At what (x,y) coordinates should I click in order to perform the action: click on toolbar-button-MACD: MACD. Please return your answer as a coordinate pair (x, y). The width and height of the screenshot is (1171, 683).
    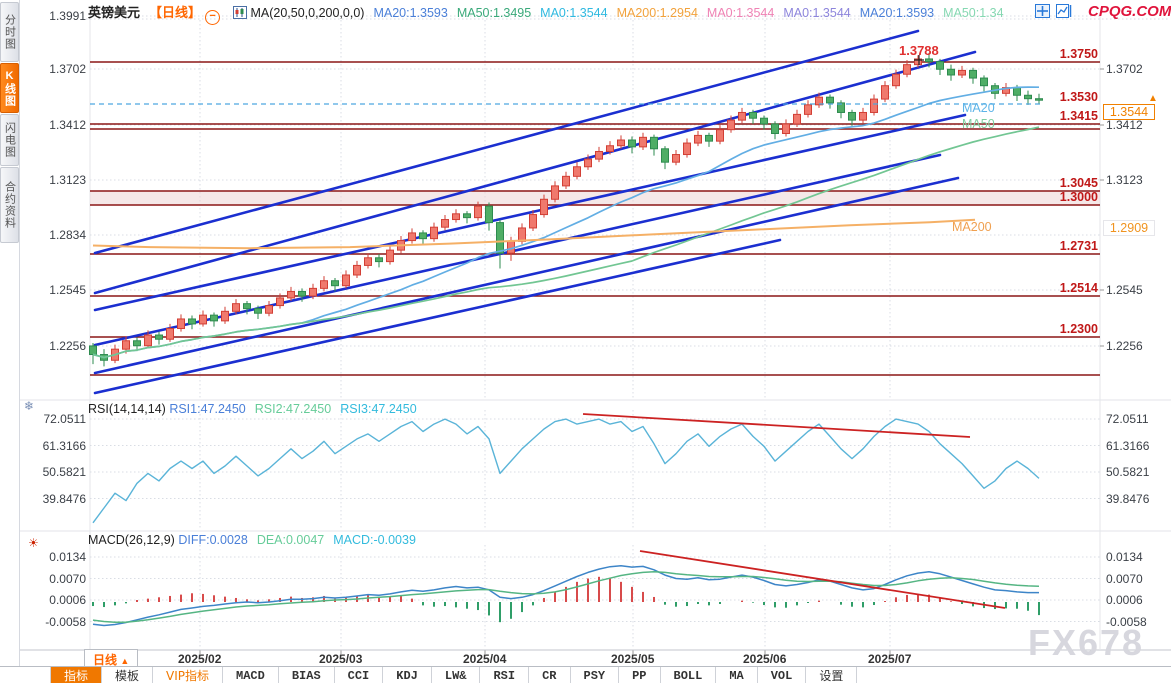
    Looking at the image, I should click on (251, 675).